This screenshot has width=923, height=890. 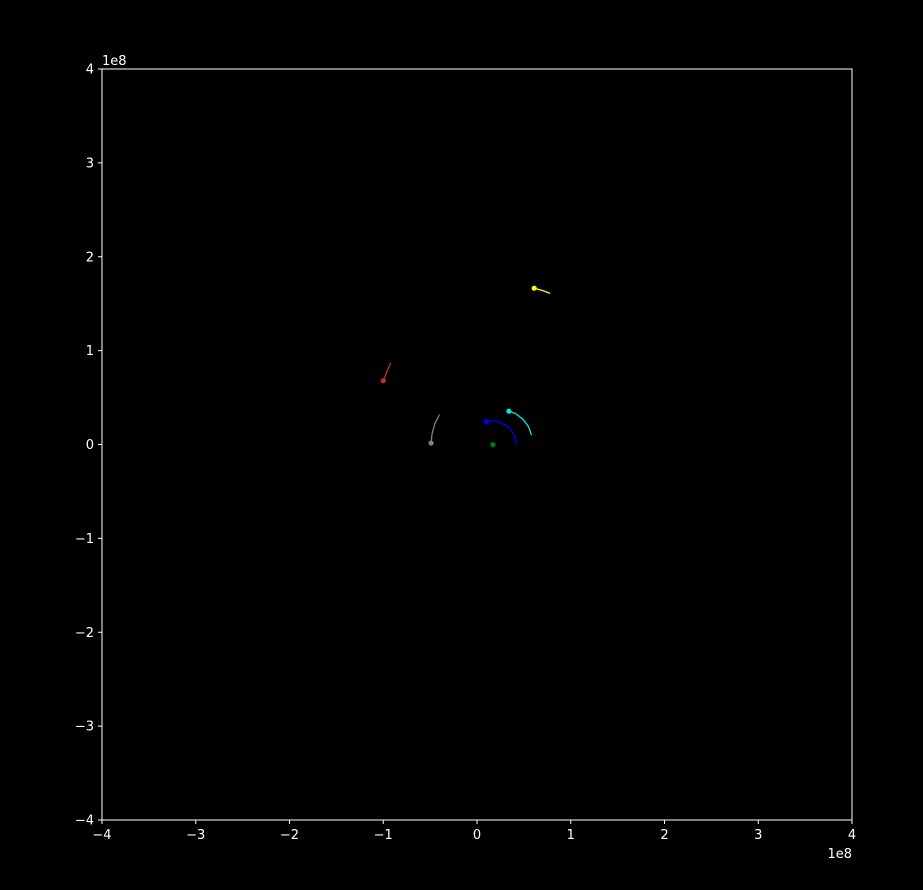 What do you see at coordinates (195, 835) in the screenshot?
I see `x-tick-label: −3` at bounding box center [195, 835].